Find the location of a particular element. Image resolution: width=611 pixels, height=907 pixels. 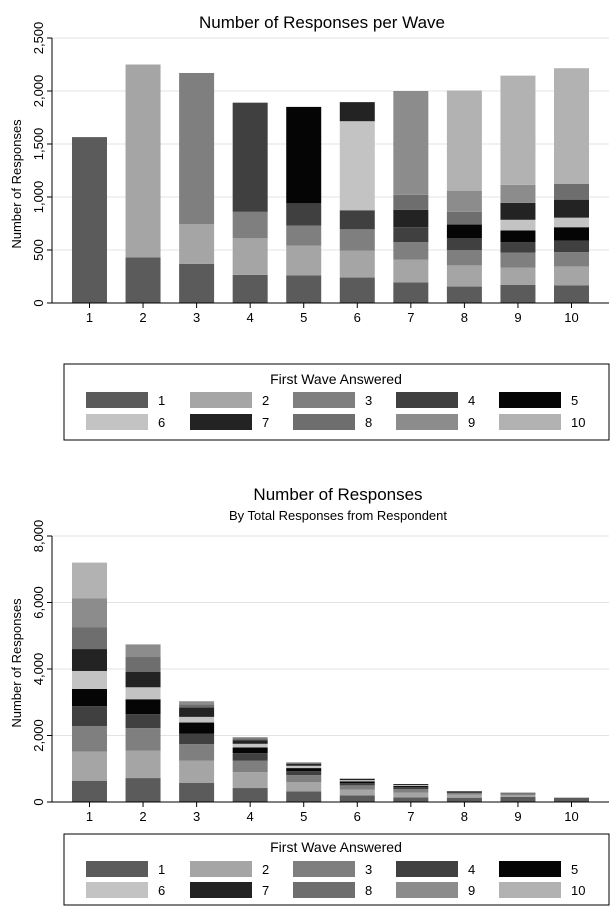

chart-1-bar-segment-x6-wave2 is located at coordinates (357, 264).